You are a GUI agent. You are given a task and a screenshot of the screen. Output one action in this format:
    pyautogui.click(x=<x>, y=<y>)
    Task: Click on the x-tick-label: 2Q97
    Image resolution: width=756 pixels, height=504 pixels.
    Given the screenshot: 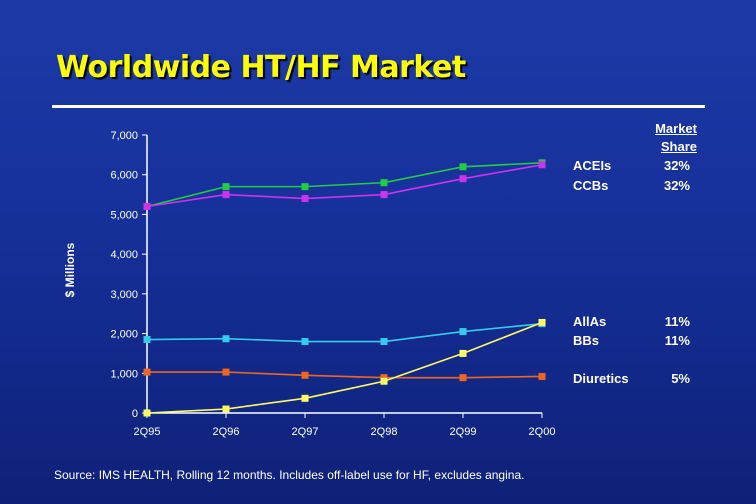 What is the action you would take?
    pyautogui.click(x=305, y=432)
    